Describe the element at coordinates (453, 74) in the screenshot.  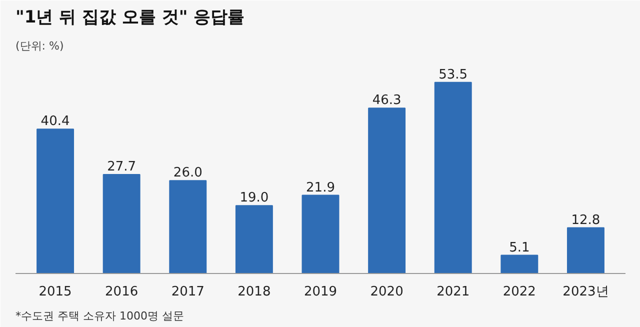
I see `data-label: 53.5` at that location.